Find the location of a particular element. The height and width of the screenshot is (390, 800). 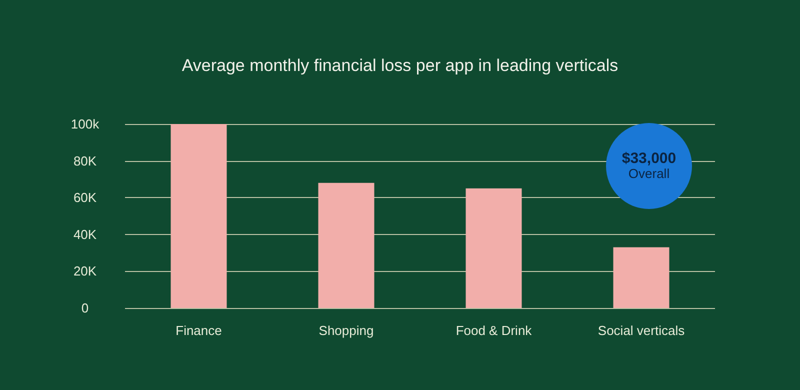

y-tick-label: 40K is located at coordinates (85, 234).